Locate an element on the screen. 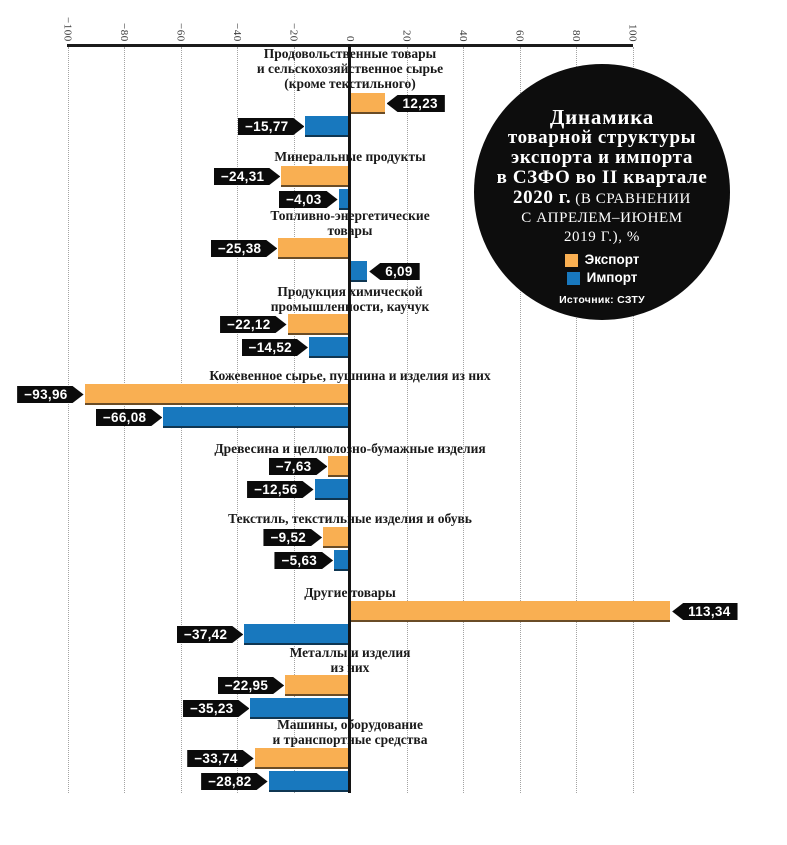 The height and width of the screenshot is (845, 787). x-axis-tick-label: 0 is located at coordinates (350, 21).